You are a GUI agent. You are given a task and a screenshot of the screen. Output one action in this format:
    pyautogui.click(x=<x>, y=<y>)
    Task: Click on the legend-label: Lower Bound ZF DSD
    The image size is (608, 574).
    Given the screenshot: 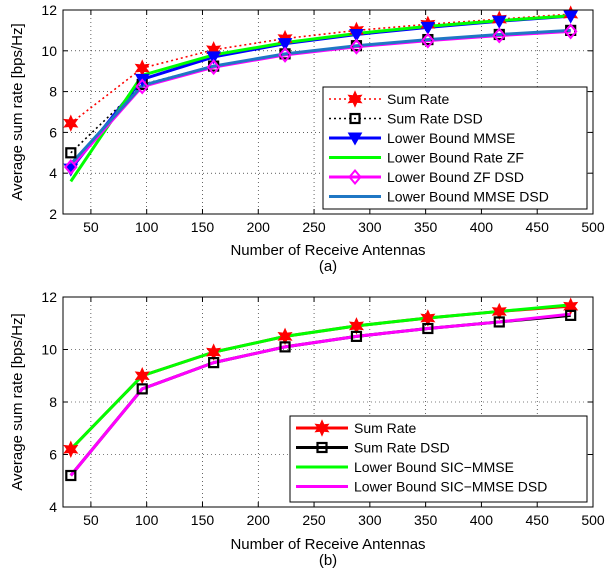 What is the action you would take?
    pyautogui.click(x=455, y=177)
    